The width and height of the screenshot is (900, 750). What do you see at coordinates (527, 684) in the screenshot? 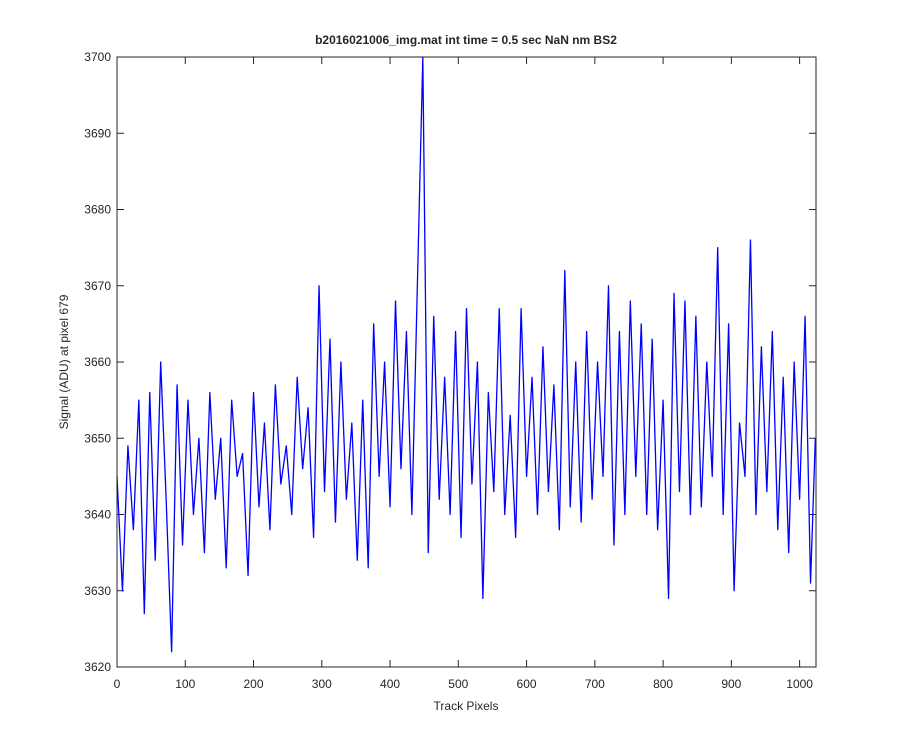
I see `x-tick-label: 600` at bounding box center [527, 684].